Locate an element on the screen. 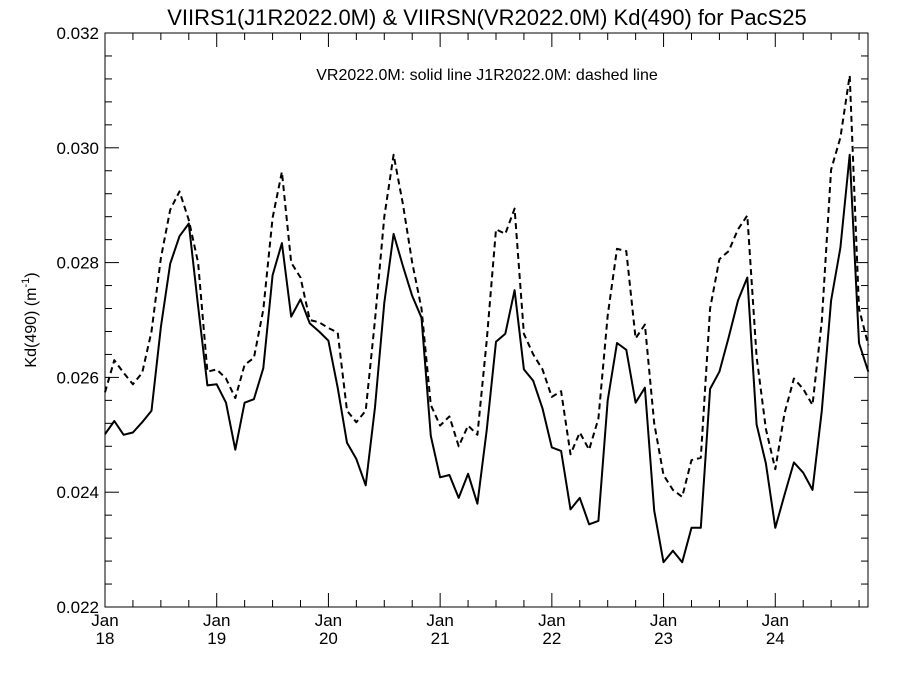 This screenshot has width=900, height=675. y-axis-label-superscript: -1 is located at coordinates (26, 283).